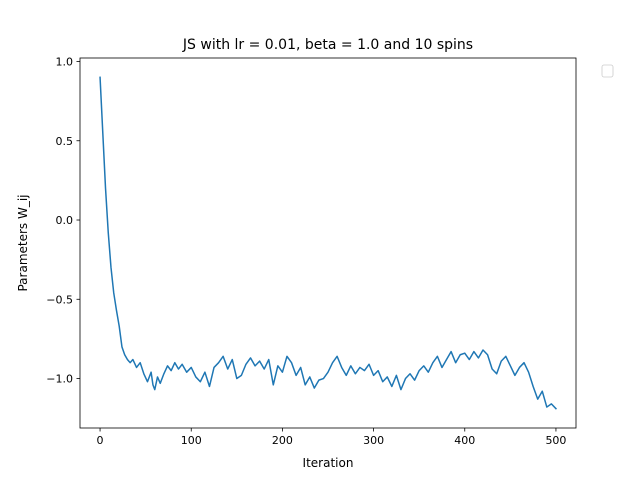 The image size is (640, 480). Describe the element at coordinates (555, 440) in the screenshot. I see `x-tick-label: 500` at that location.